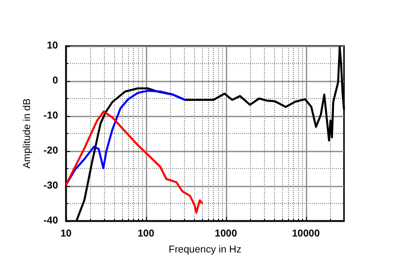 Image resolution: width=400 pixels, height=271 pixels. What do you see at coordinates (51, 151) in the screenshot?
I see `y-tick-label: -20` at bounding box center [51, 151].